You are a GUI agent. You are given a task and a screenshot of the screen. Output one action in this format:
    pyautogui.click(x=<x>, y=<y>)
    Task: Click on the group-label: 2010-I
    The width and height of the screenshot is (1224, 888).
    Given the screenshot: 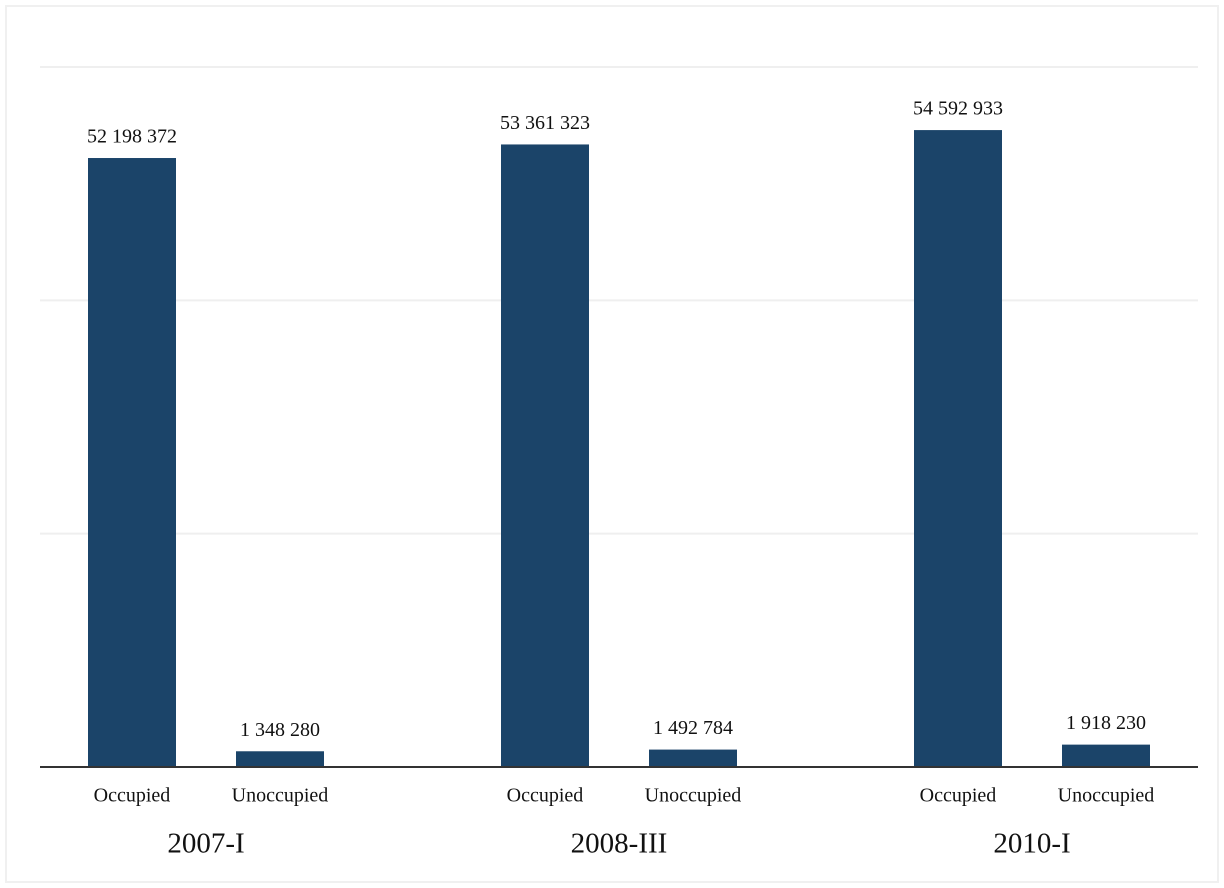 What is the action you would take?
    pyautogui.click(x=1031, y=844)
    